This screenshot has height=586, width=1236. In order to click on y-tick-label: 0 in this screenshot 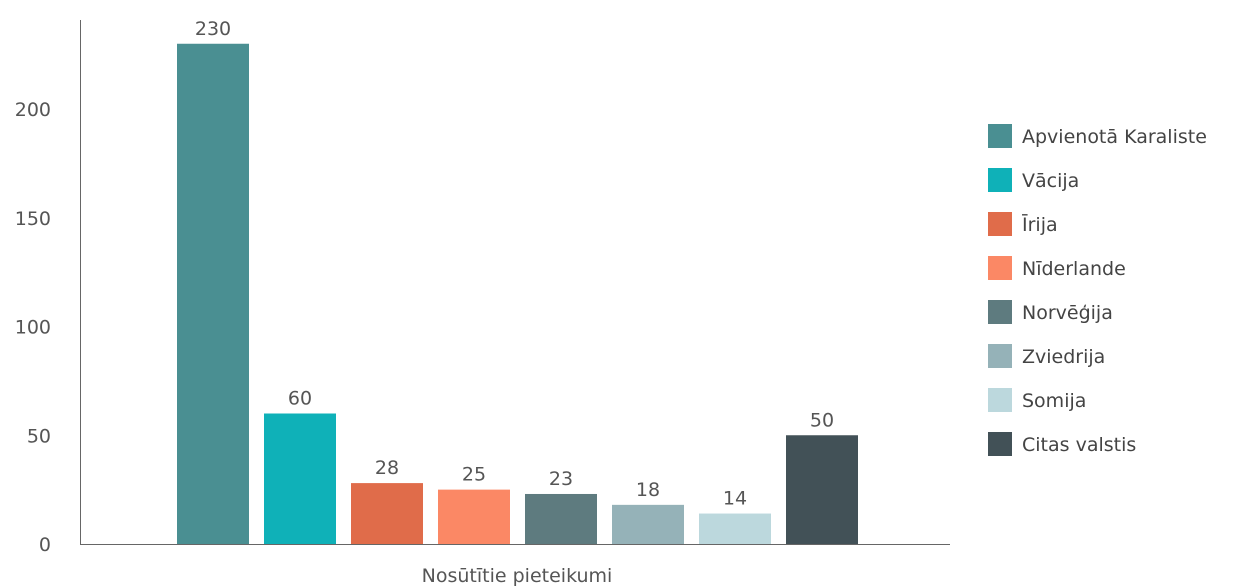, I will do `click(45, 545)`.